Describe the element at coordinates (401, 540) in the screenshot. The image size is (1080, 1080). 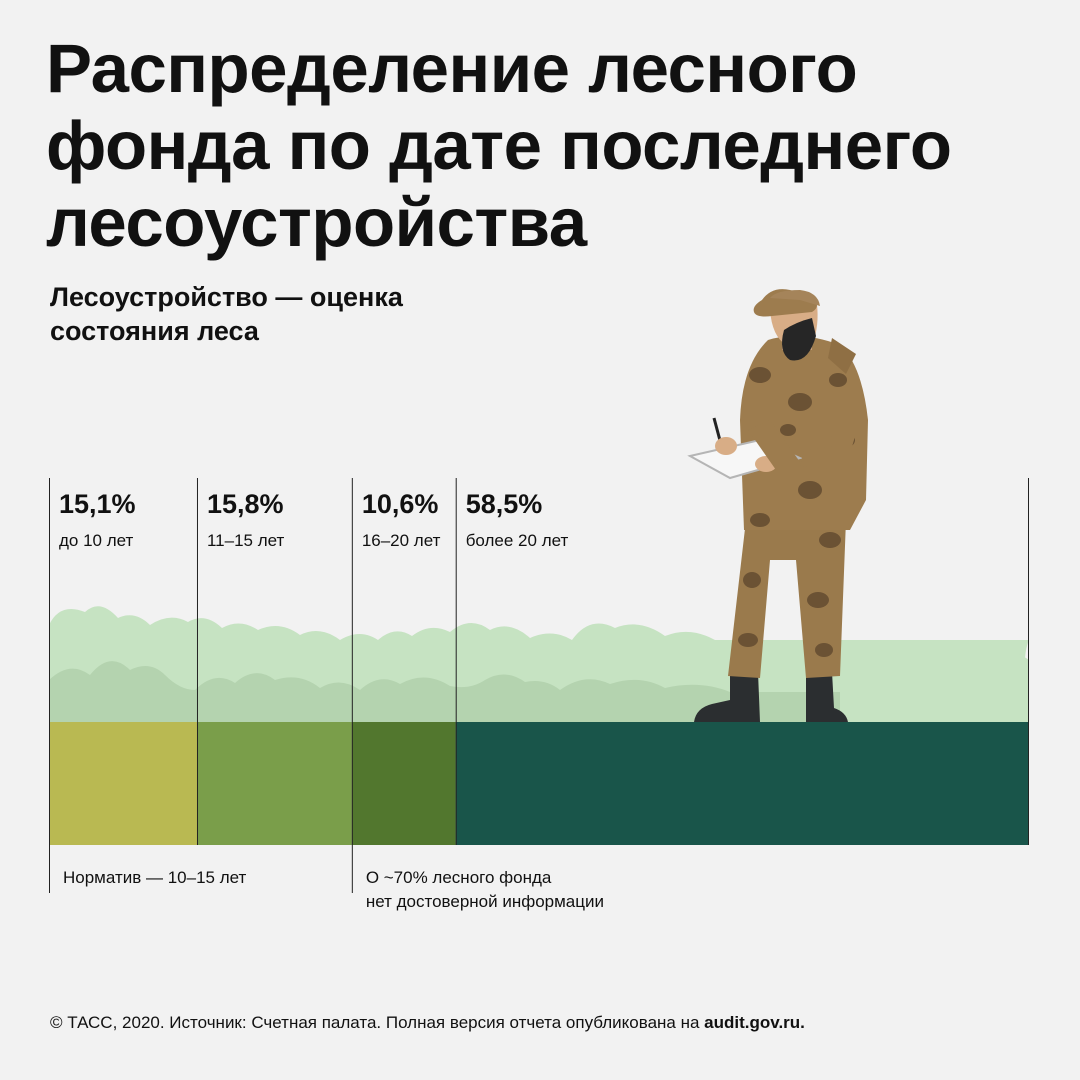
I see `segment-range-label-3: 16–20 лет` at that location.